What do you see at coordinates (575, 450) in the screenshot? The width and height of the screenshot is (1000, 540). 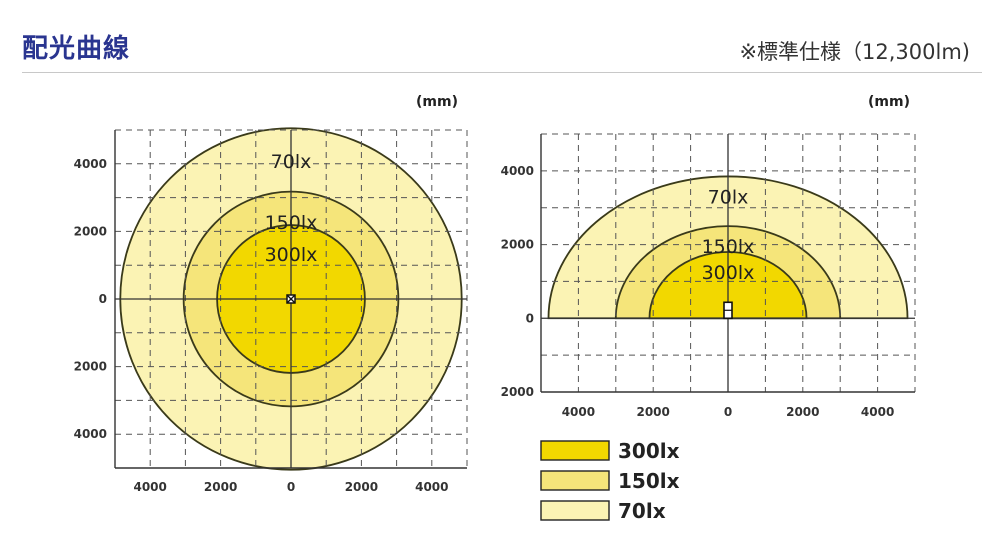 I see `legend-swatch-300lx` at bounding box center [575, 450].